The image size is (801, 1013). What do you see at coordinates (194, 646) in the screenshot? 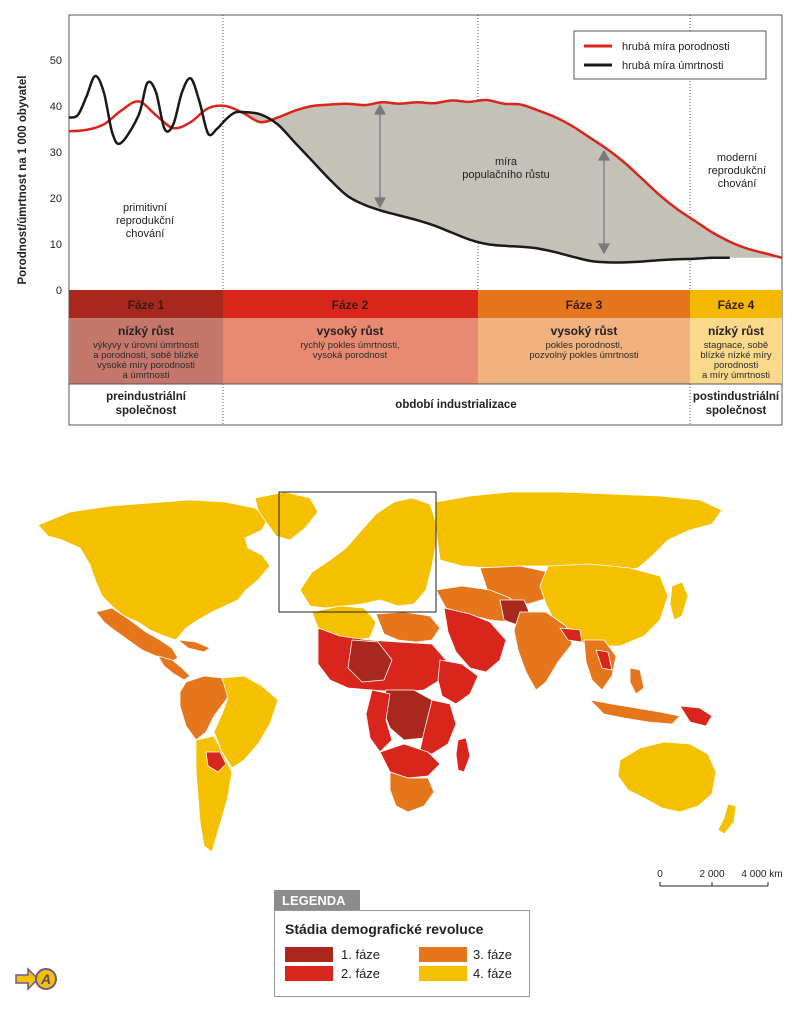
I see `region-caribbean` at bounding box center [194, 646].